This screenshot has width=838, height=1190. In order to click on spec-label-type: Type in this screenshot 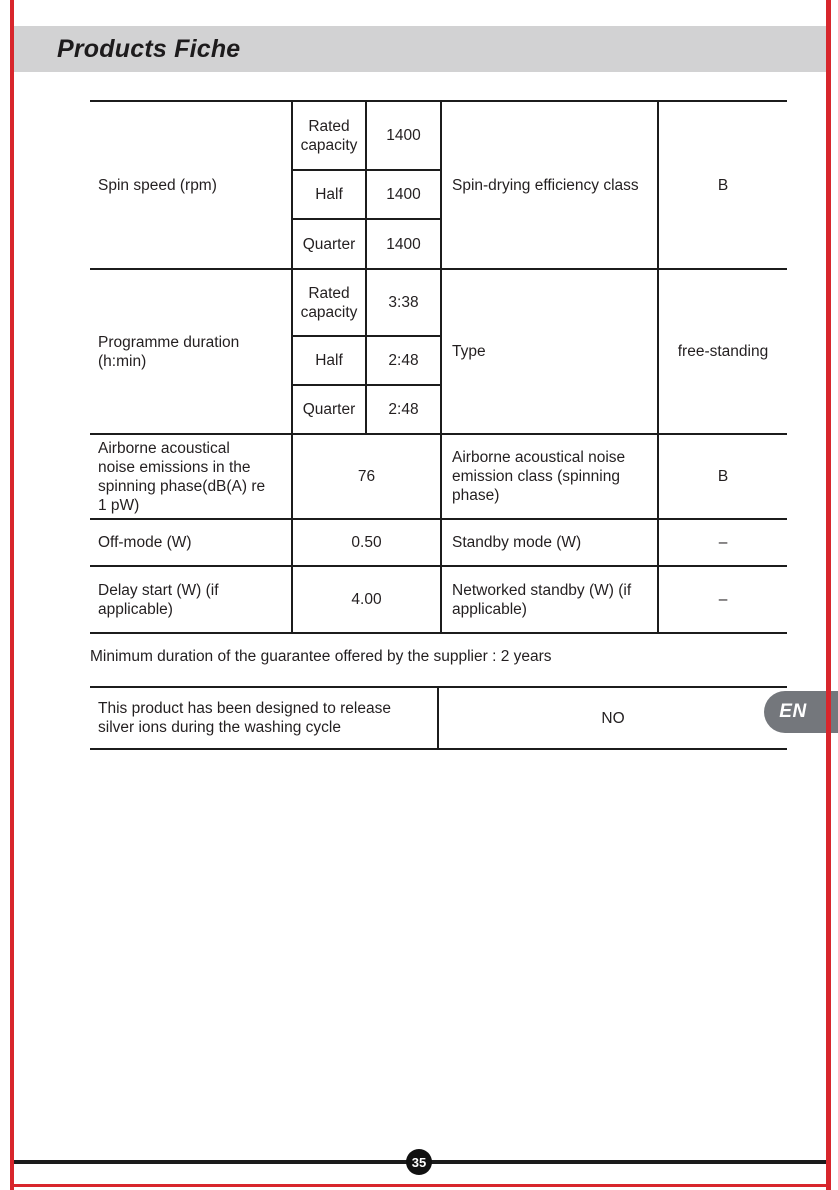, I will do `click(549, 351)`.